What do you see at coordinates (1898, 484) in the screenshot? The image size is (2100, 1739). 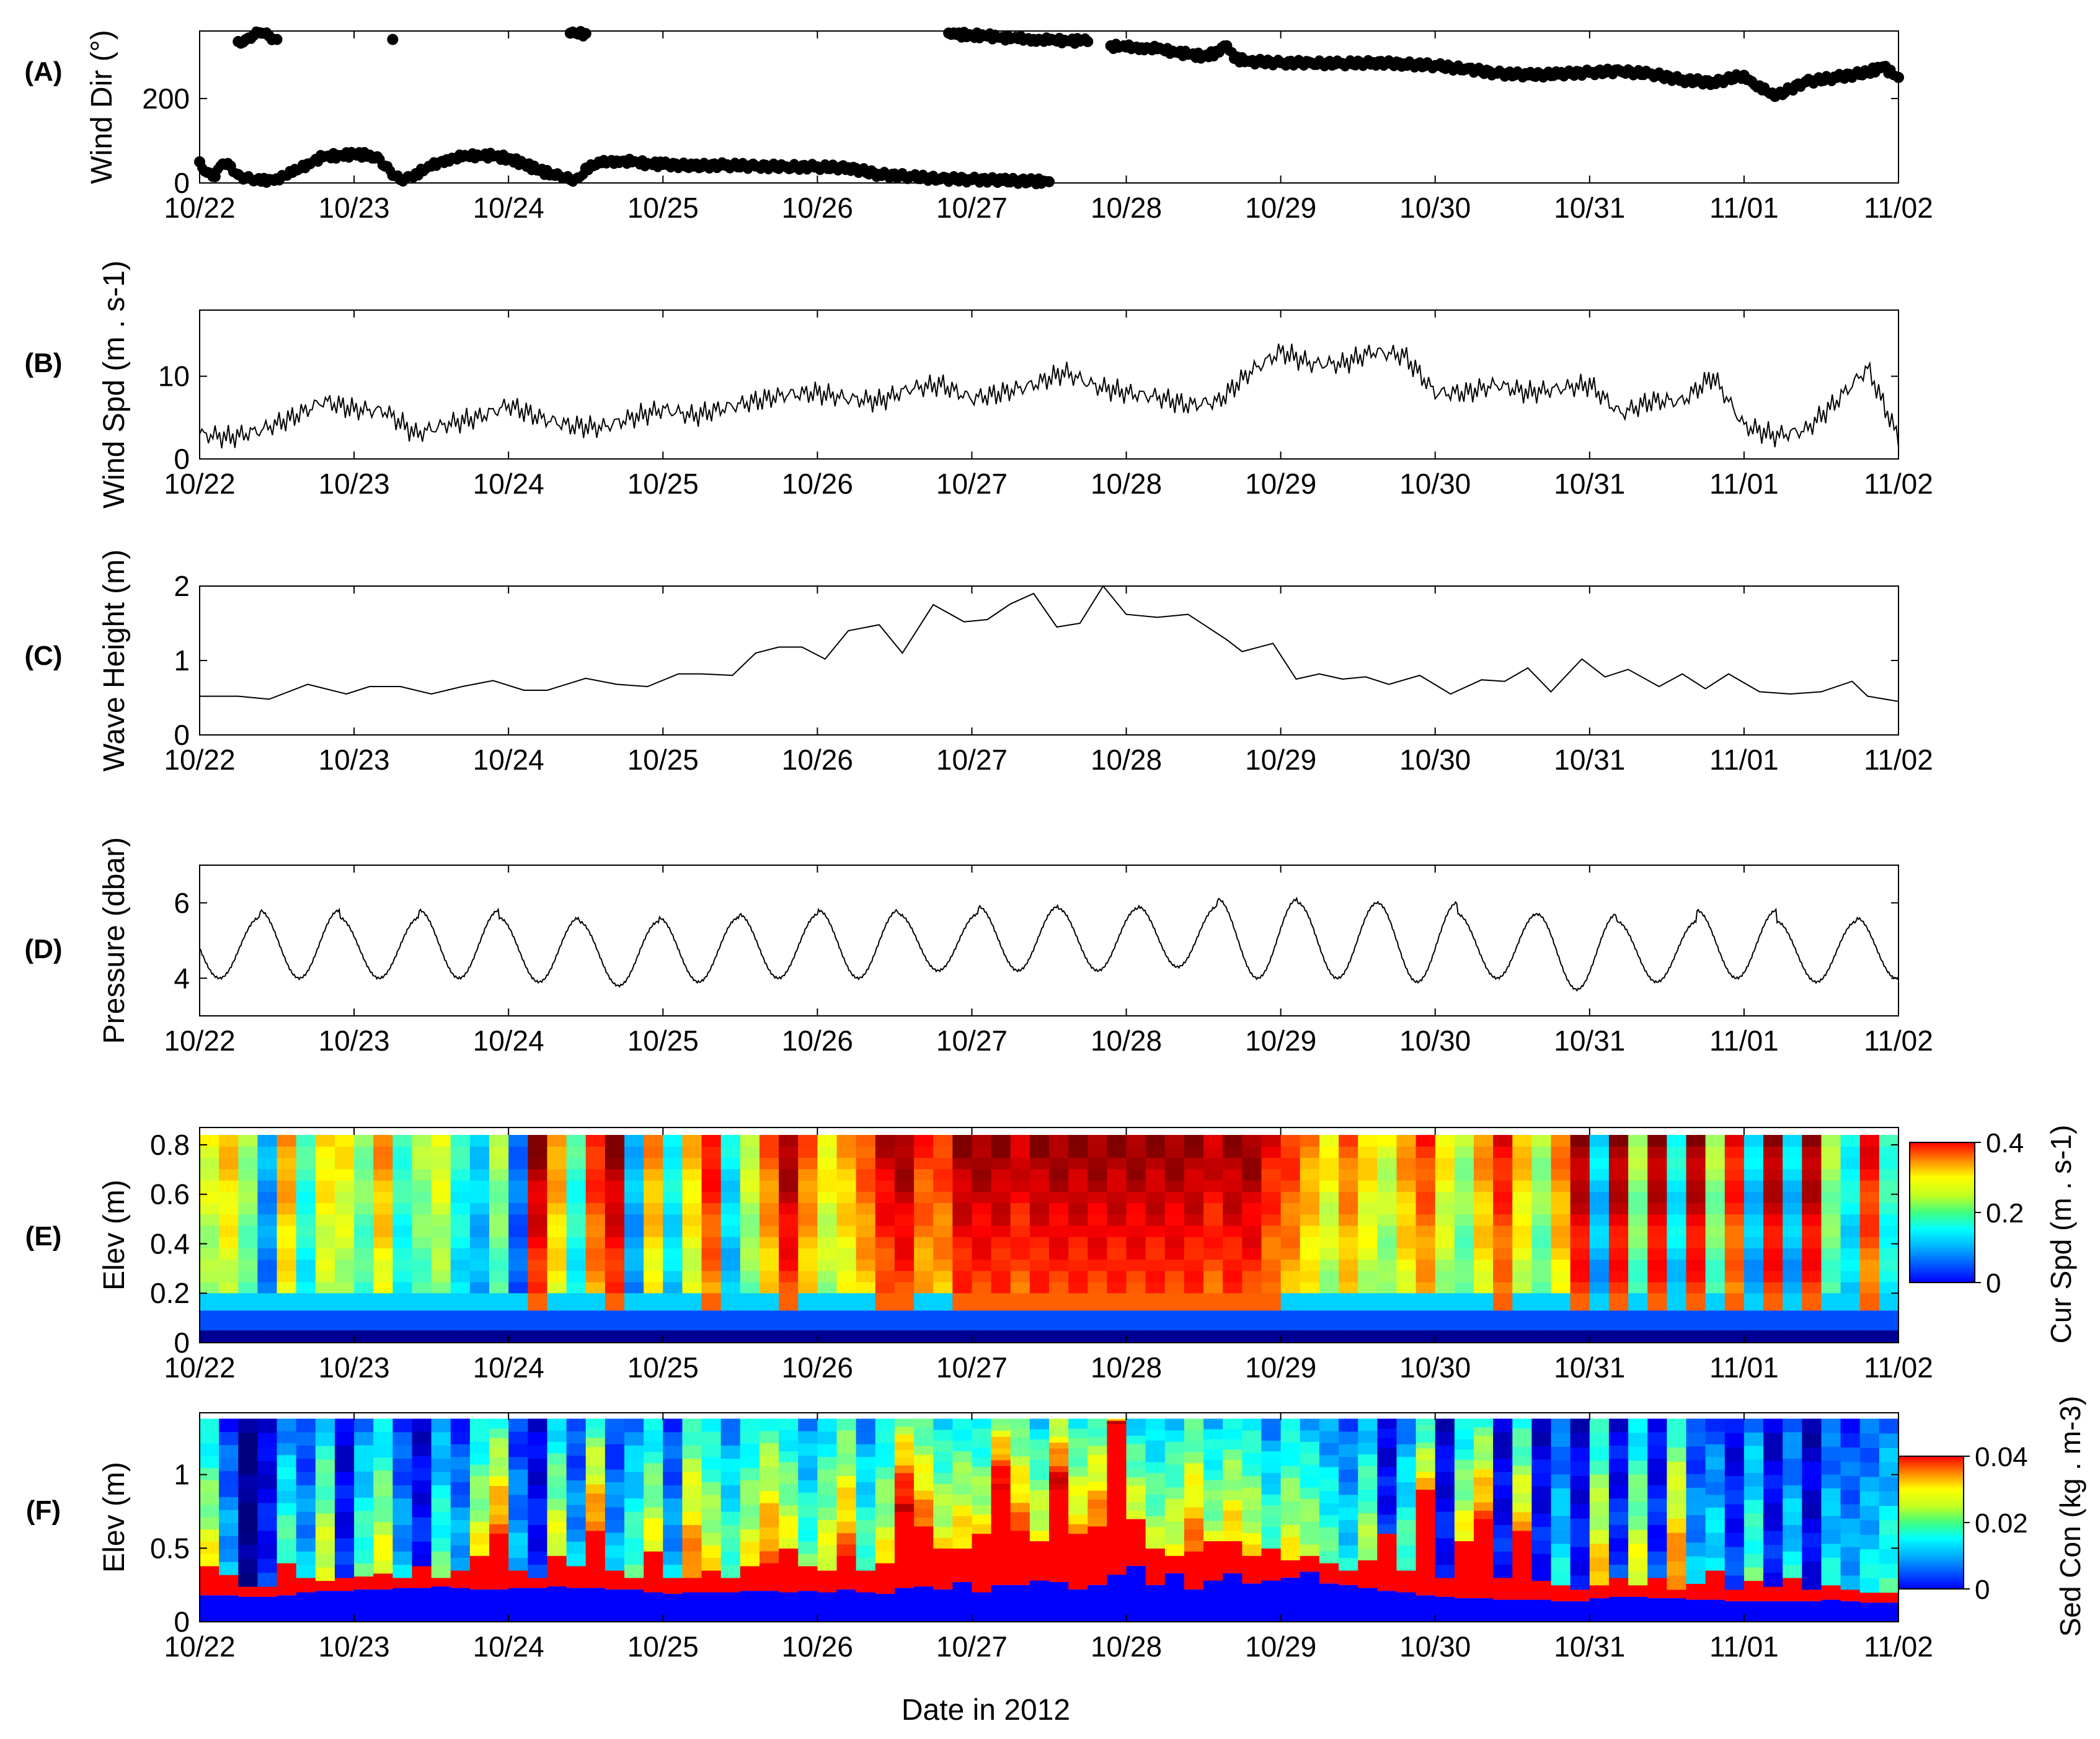 I see `x-tick-label: 11/02` at bounding box center [1898, 484].